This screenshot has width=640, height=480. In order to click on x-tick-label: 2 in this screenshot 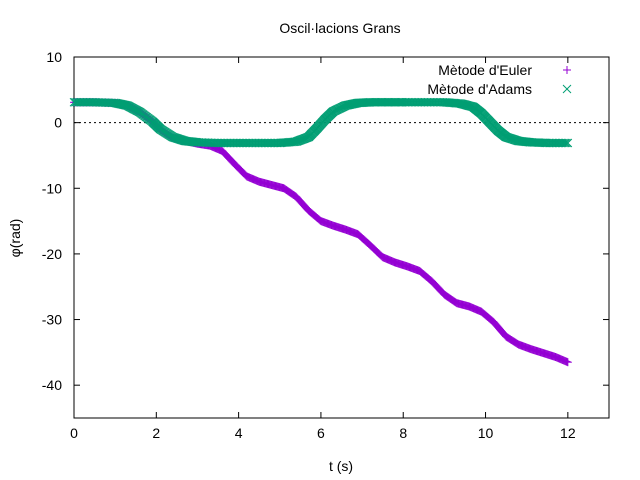, I will do `click(156, 433)`.